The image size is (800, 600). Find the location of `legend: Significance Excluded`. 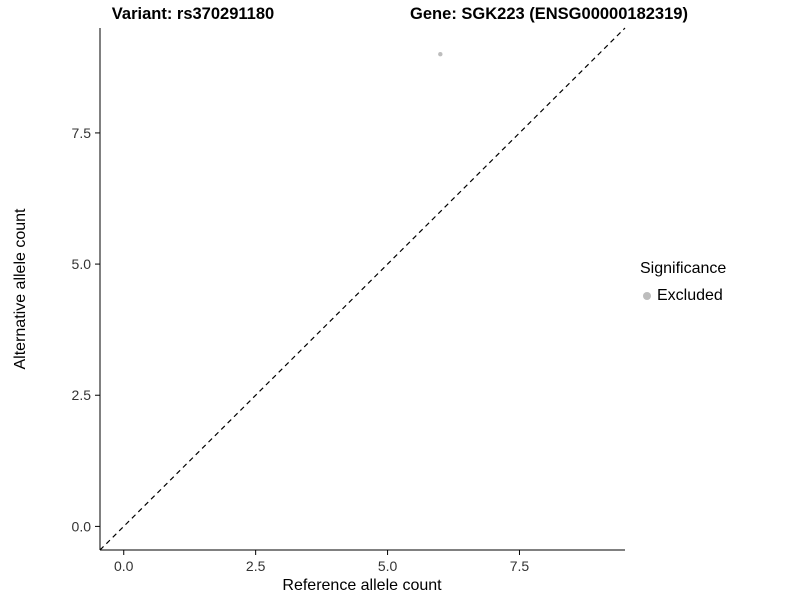

legend: Significance Excluded is located at coordinates (683, 282).